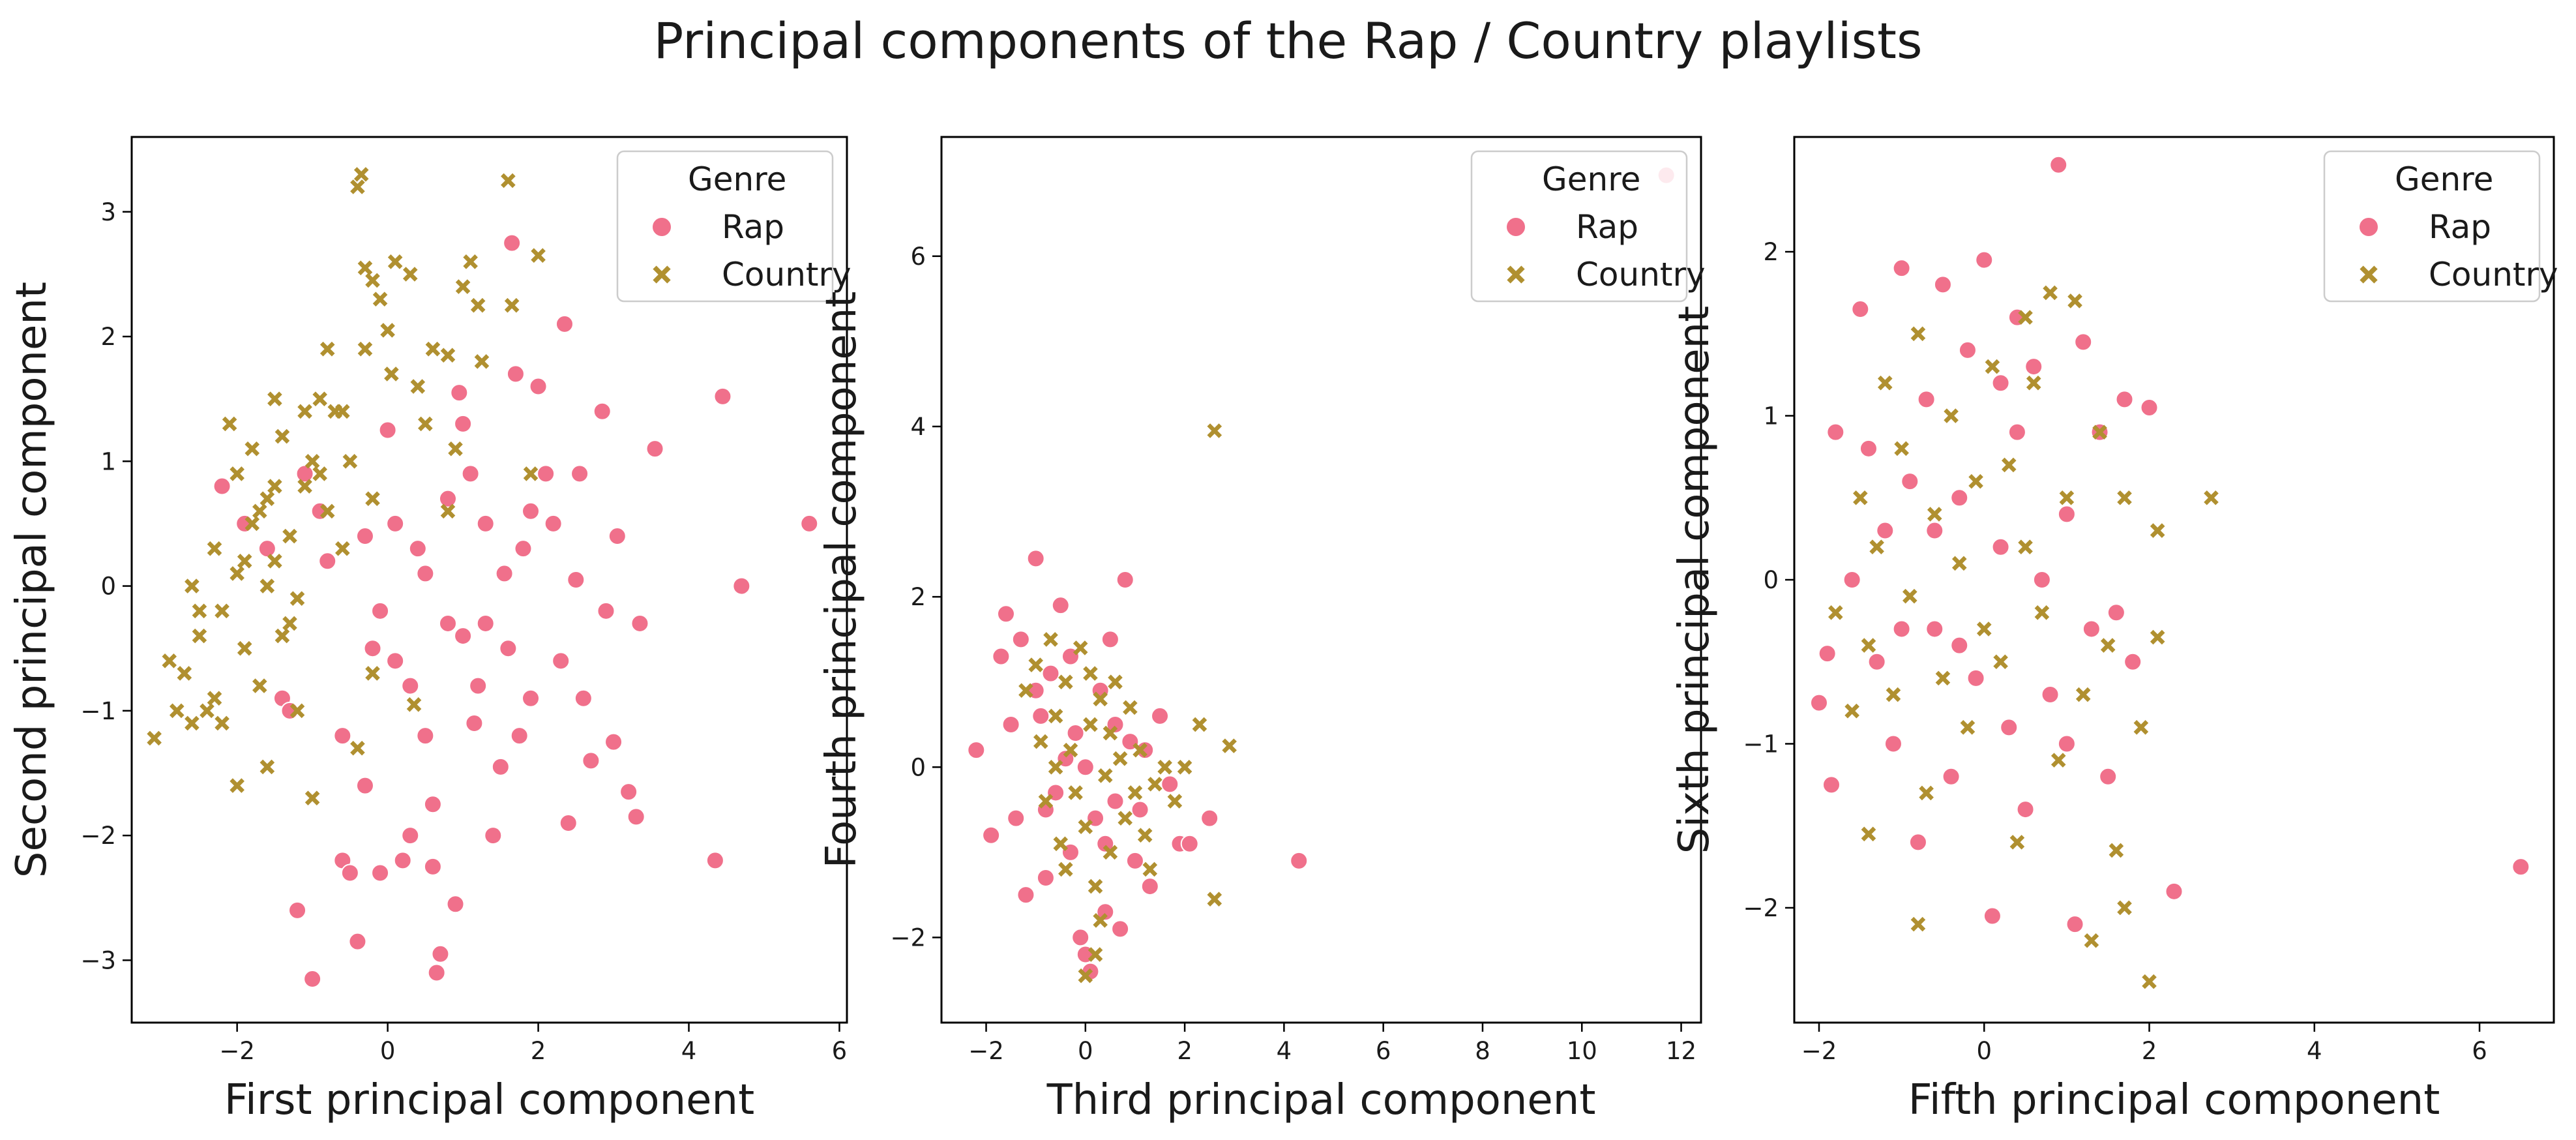 The width and height of the screenshot is (2576, 1140). Describe the element at coordinates (108, 337) in the screenshot. I see `y-tick-label: 2` at that location.